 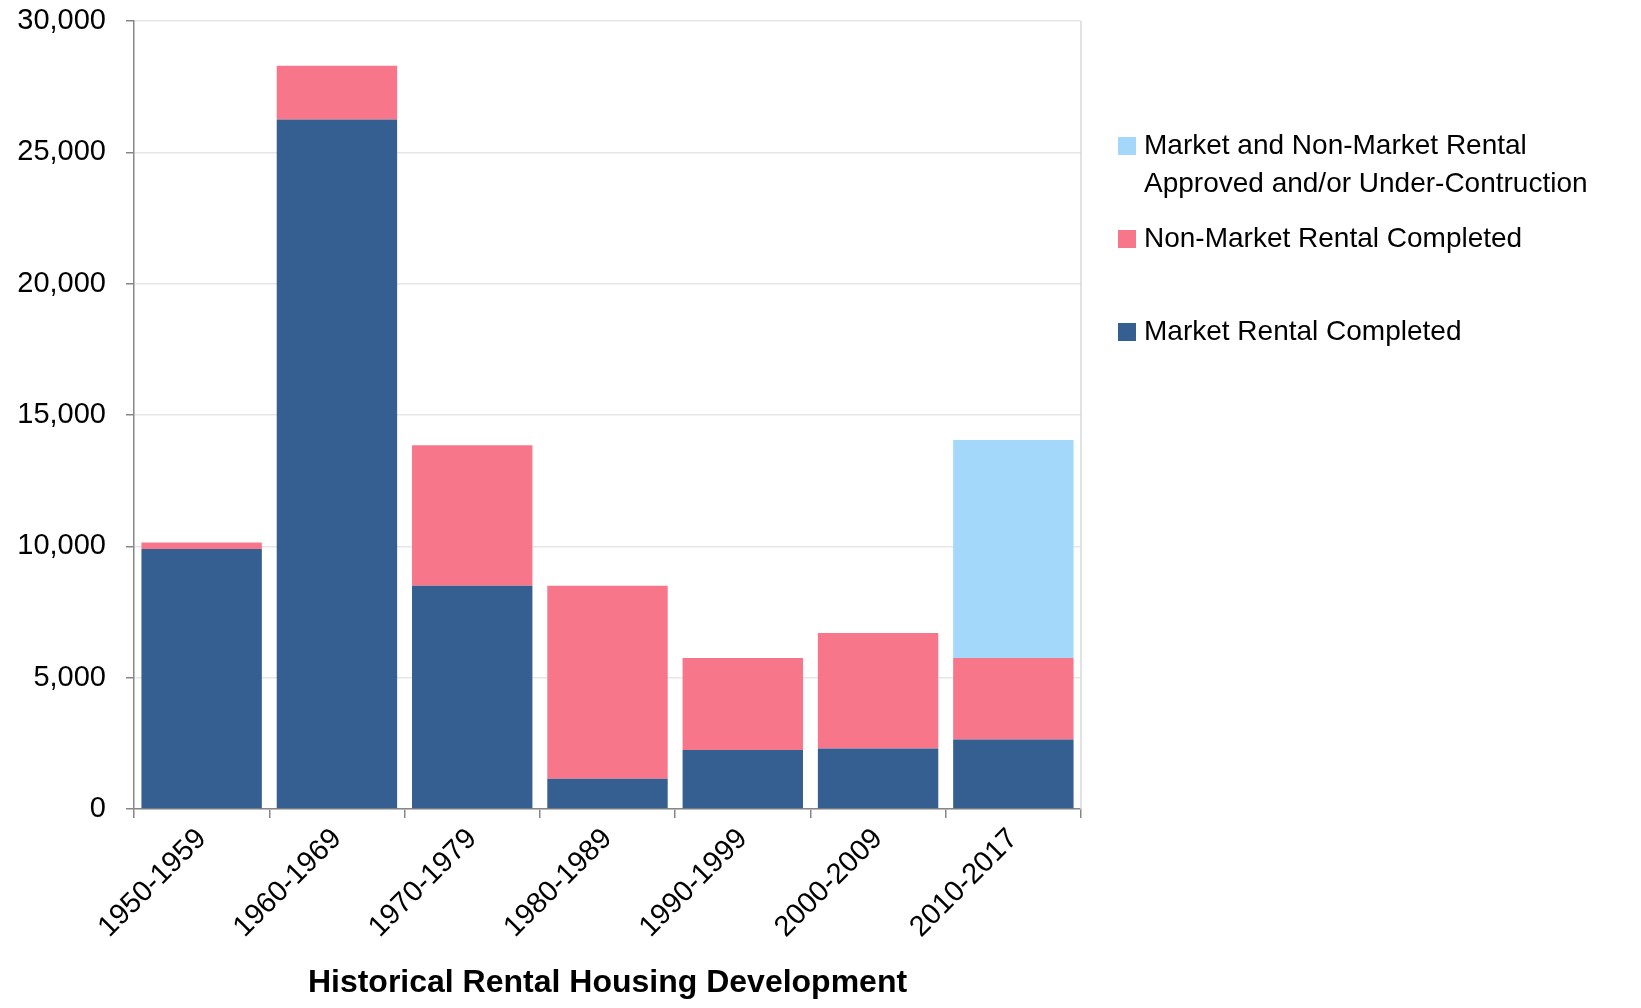 I want to click on legend-label: Non-Market Rental Completed, so click(x=1333, y=237).